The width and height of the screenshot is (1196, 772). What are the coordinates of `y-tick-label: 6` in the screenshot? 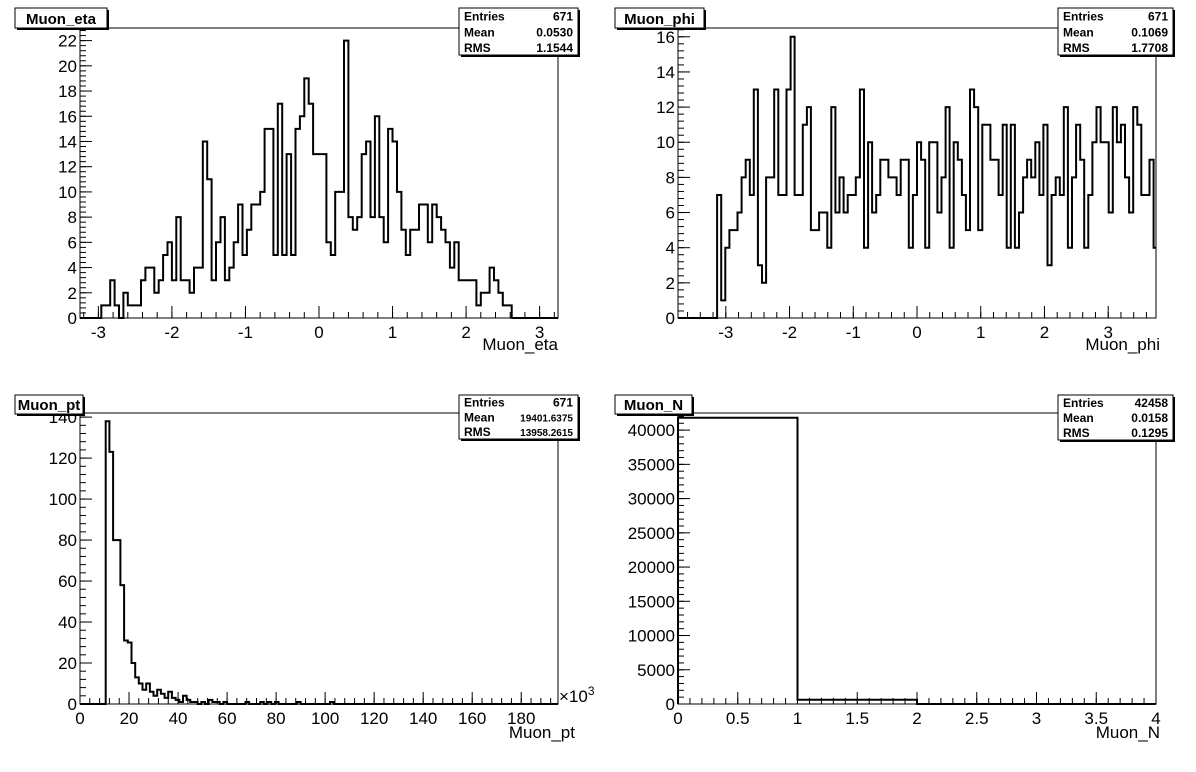 It's located at (670, 213).